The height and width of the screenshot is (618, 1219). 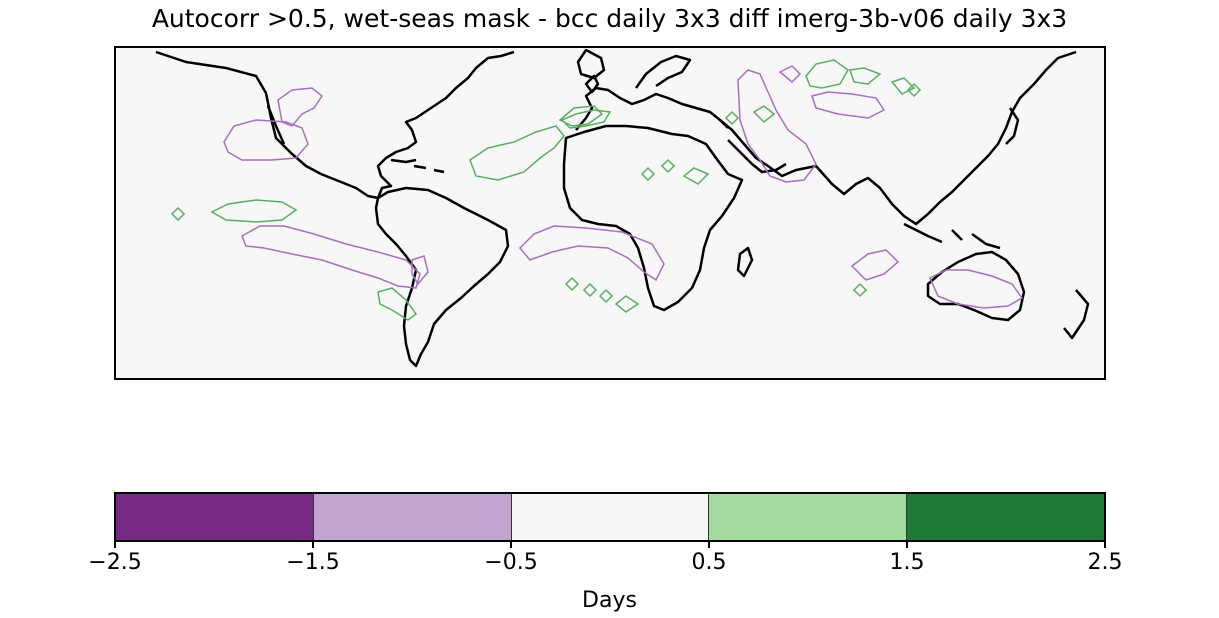 I want to click on coastline-japan, so click(x=1012, y=126).